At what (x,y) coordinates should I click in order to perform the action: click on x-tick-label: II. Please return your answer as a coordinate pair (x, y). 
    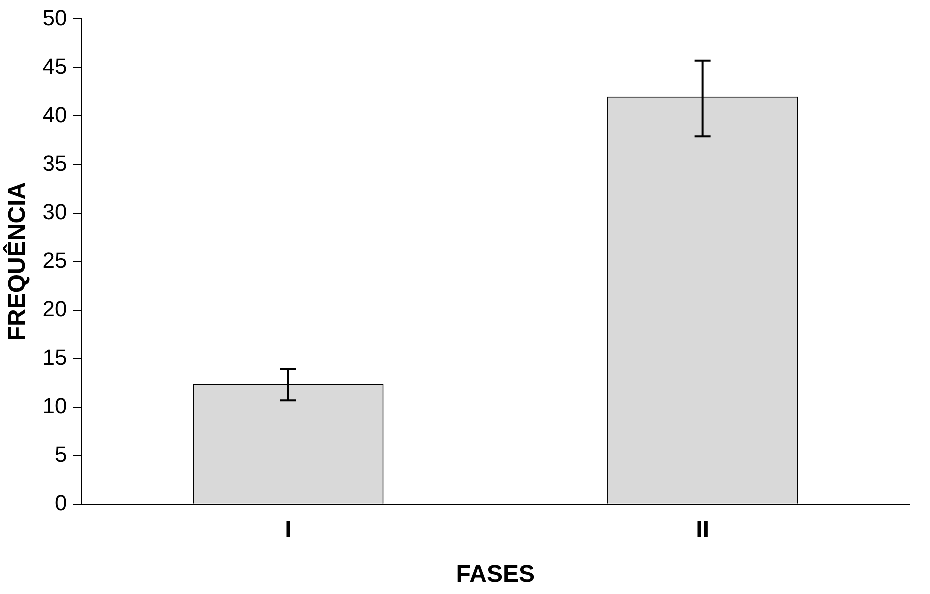
    Looking at the image, I should click on (703, 530).